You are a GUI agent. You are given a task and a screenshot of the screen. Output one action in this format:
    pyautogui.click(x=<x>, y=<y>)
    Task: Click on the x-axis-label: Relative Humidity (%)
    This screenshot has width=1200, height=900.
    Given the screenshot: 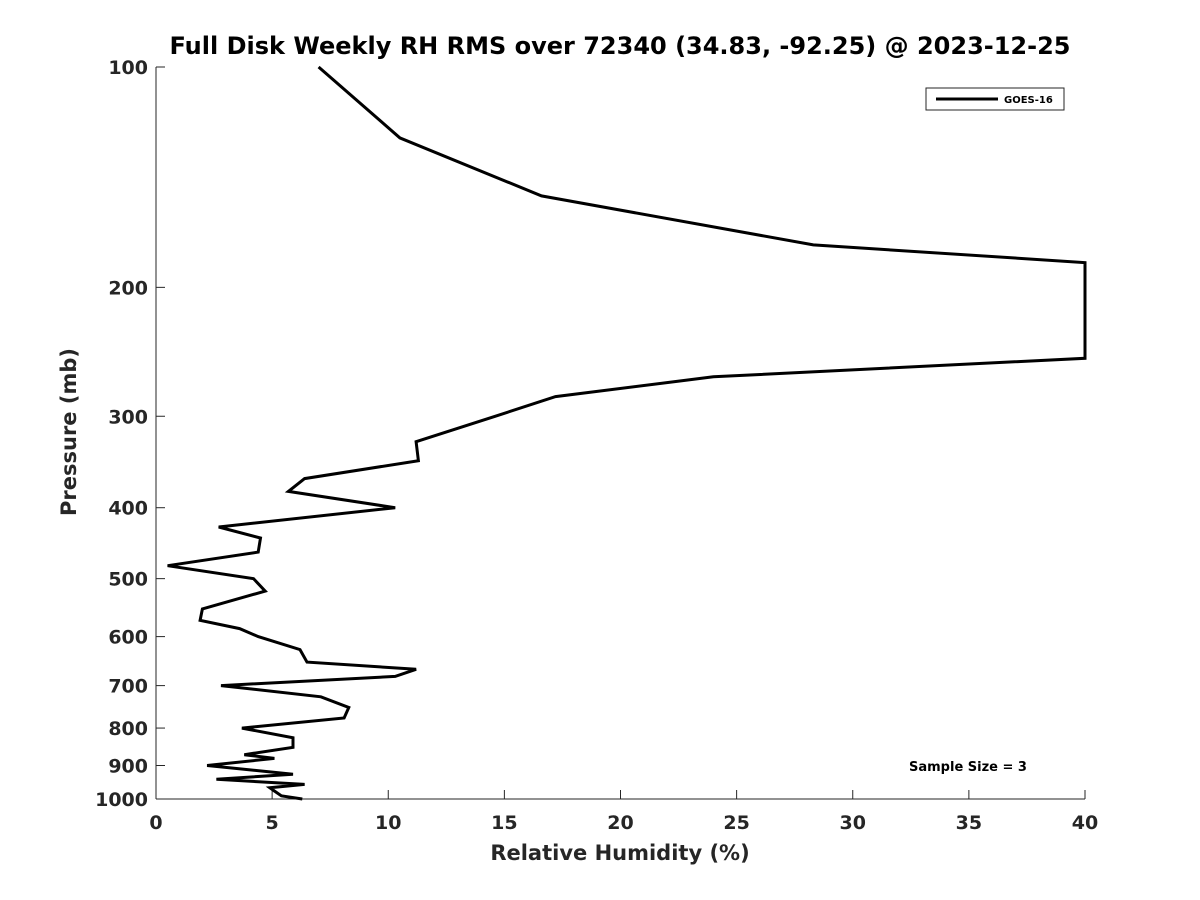 What is the action you would take?
    pyautogui.click(x=619, y=853)
    